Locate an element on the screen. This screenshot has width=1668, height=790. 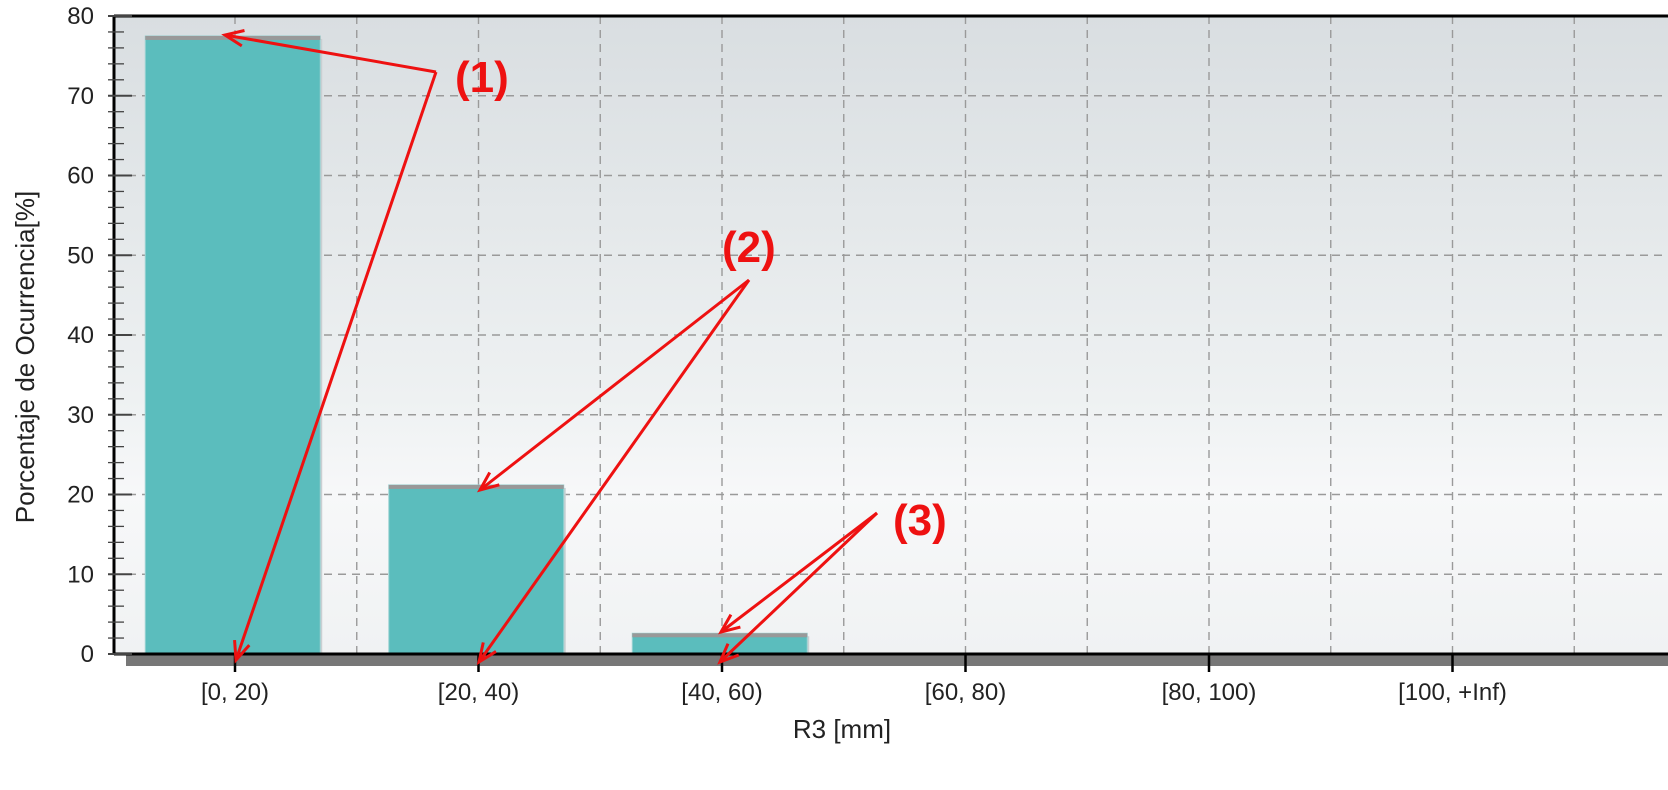
x-tick-label: [80, 100) is located at coordinates (1209, 692).